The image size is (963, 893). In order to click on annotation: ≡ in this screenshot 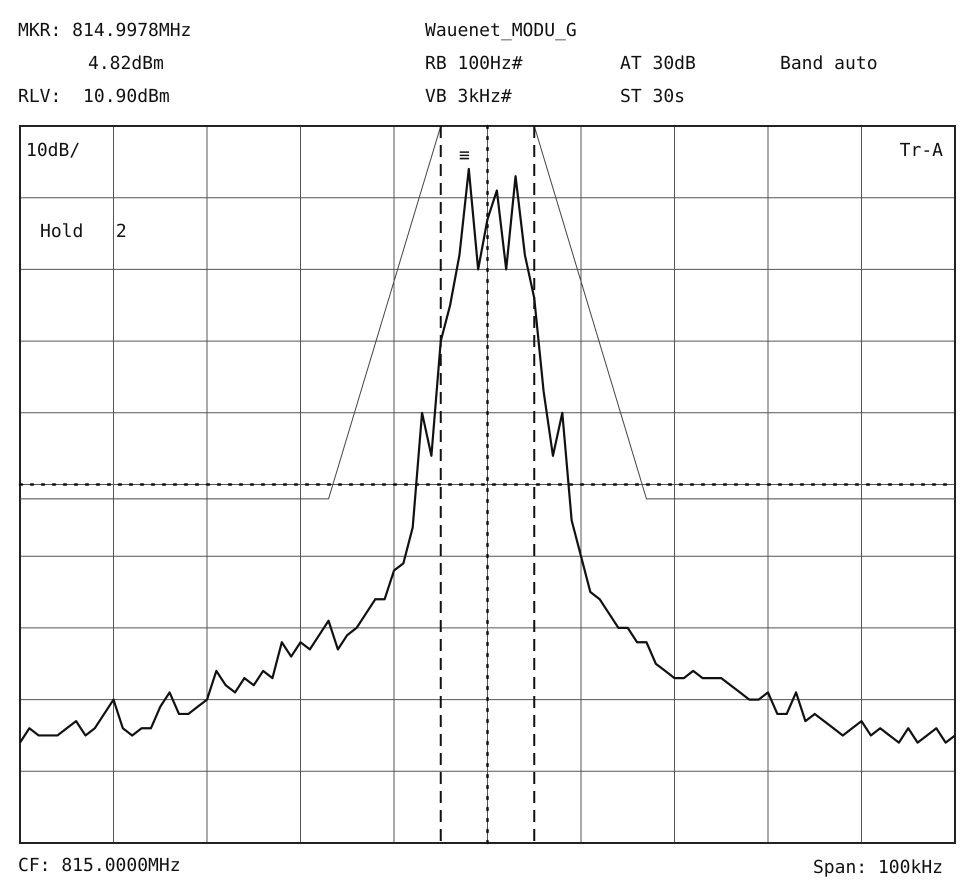, I will do `click(464, 156)`.